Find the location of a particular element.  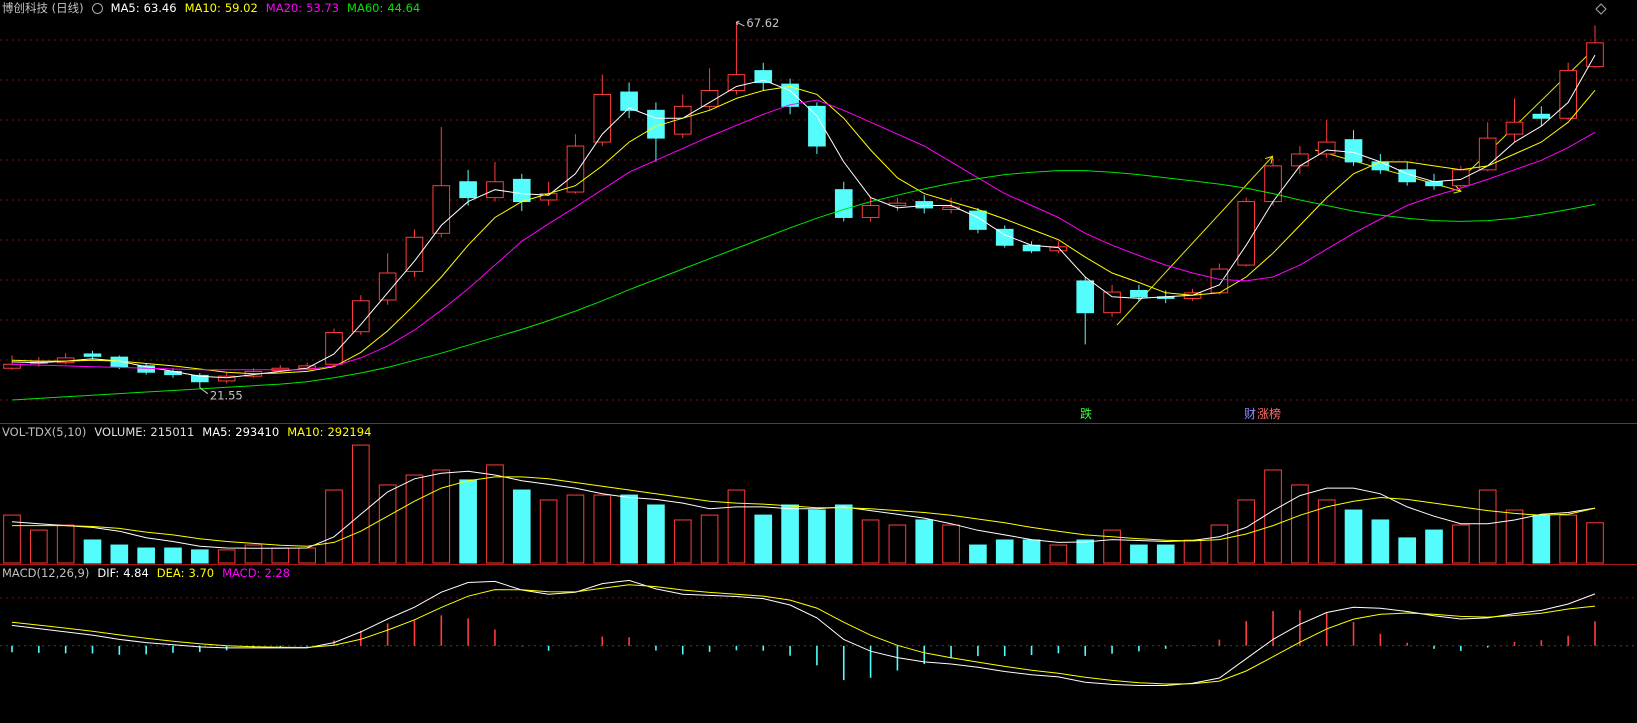

readout-label: MA10: is located at coordinates (305, 432).